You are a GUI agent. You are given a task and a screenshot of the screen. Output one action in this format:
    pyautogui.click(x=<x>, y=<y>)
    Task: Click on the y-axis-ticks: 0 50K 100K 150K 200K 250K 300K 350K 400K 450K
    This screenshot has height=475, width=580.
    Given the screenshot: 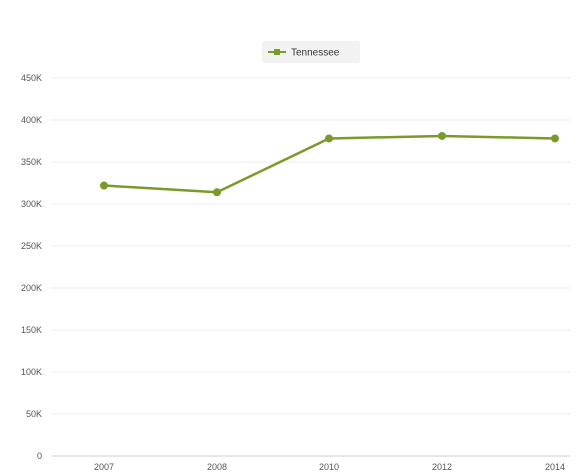 What is the action you would take?
    pyautogui.click(x=31, y=267)
    